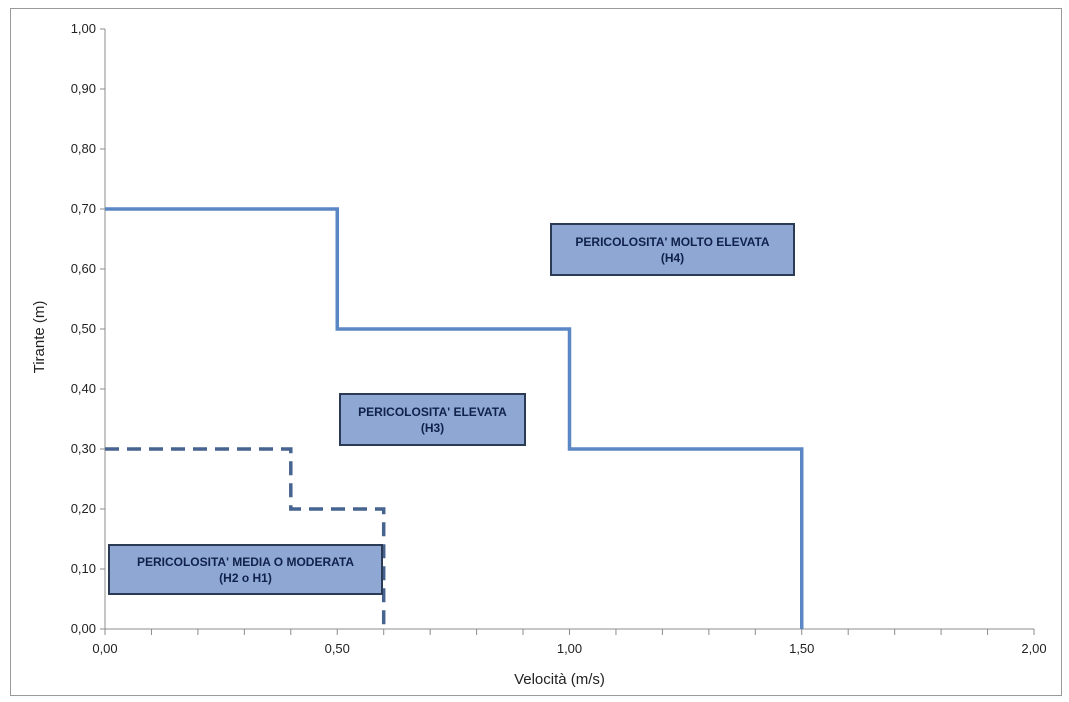  I want to click on y-tick-label: 0,30, so click(83, 448).